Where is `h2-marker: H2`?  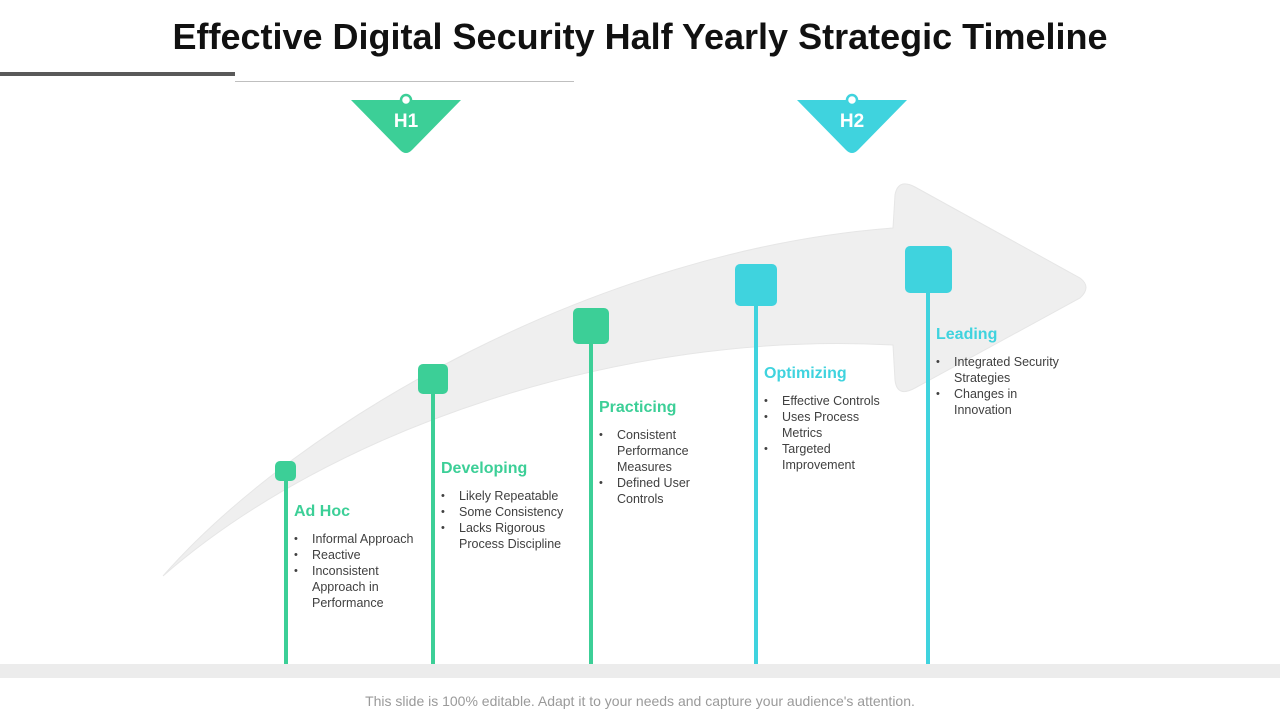
h2-marker: H2 is located at coordinates (852, 124).